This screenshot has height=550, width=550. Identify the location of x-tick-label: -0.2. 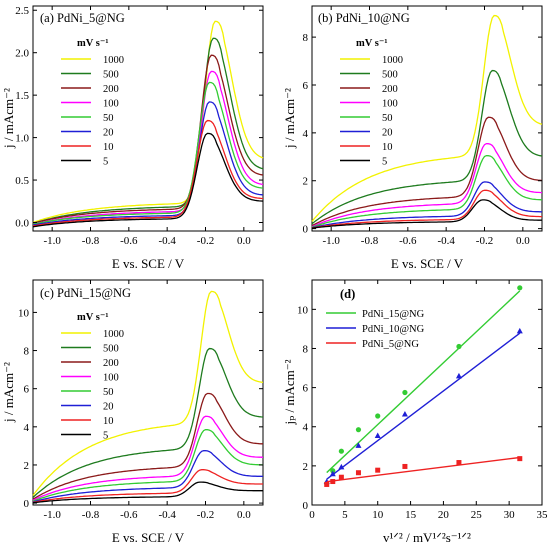
(484, 241).